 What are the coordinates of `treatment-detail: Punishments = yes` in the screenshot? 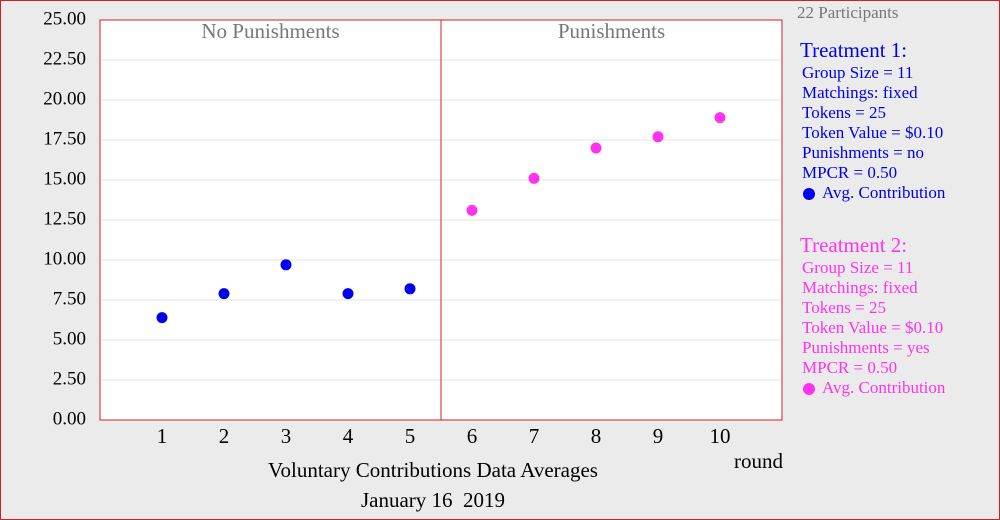 It's located at (866, 347).